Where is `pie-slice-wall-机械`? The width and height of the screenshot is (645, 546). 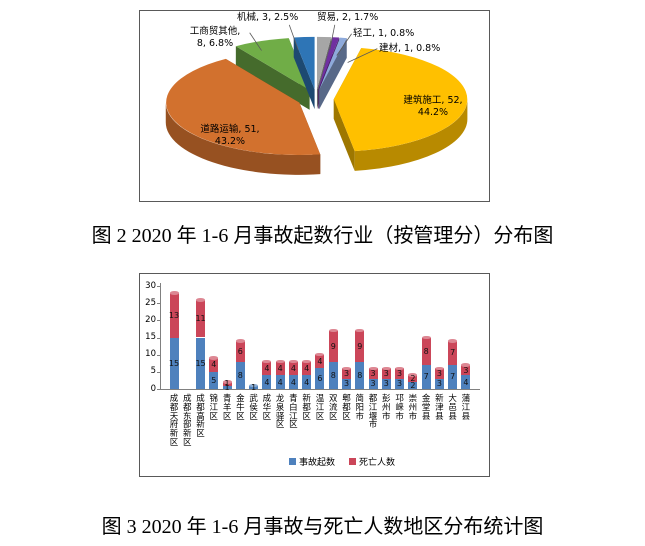
pie-slice-wall-机械 is located at coordinates (304, 73).